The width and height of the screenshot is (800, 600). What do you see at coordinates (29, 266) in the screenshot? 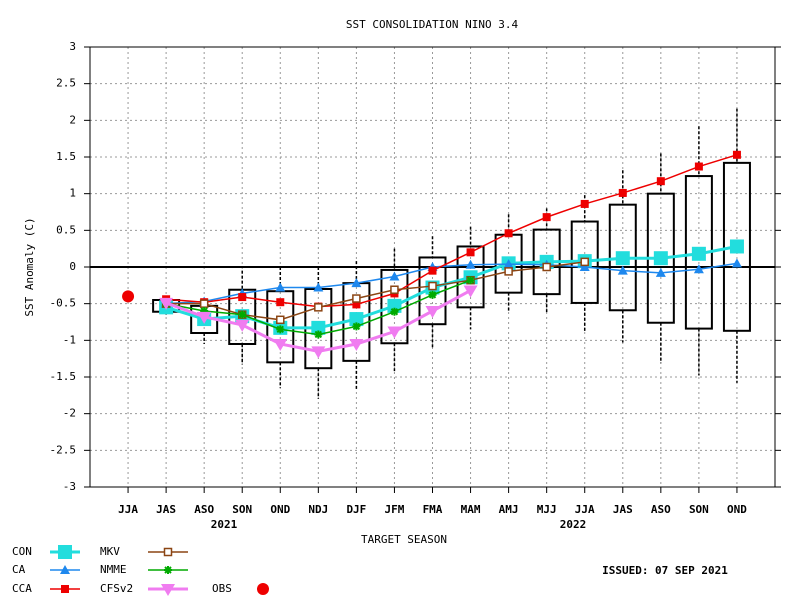
I see `y-axis-label: SST Anomaly (C)` at bounding box center [29, 266].